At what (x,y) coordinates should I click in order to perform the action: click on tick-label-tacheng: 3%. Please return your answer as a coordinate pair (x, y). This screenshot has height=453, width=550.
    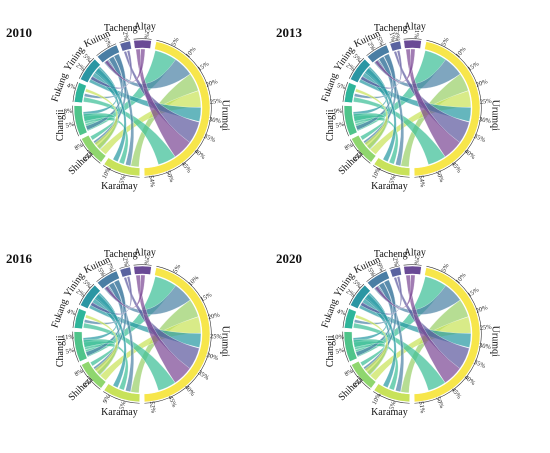
    Looking at the image, I should click on (396, 36).